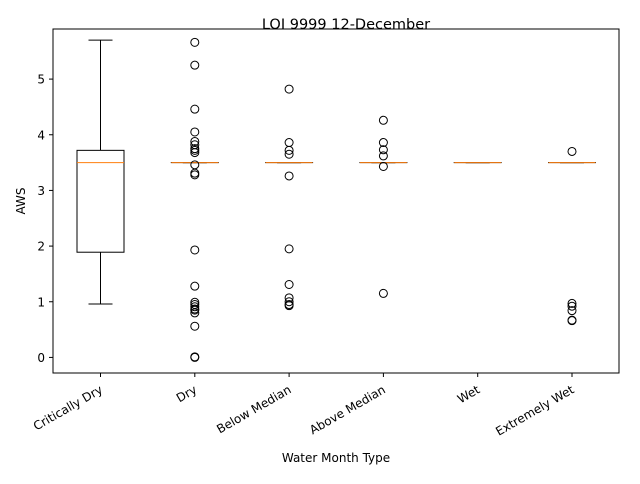 Image resolution: width=640 pixels, height=484 pixels. I want to click on y-tick-label: 5, so click(41, 80).